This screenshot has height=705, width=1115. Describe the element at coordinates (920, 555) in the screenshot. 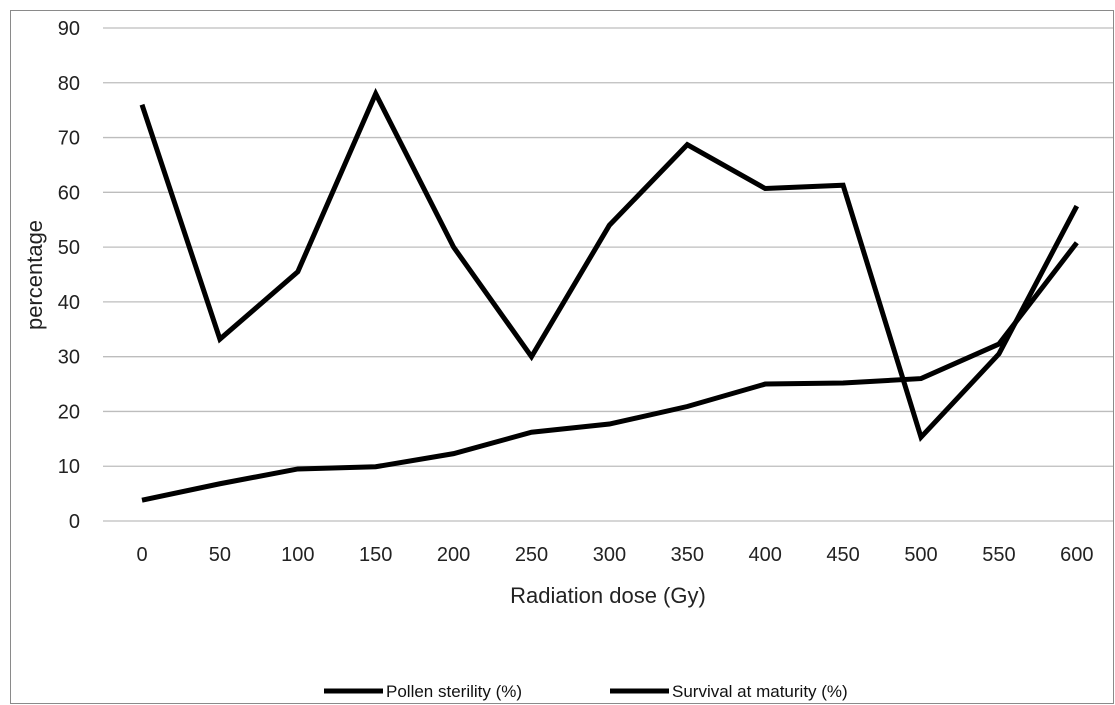

I see `x-tick-label-500: 500` at that location.